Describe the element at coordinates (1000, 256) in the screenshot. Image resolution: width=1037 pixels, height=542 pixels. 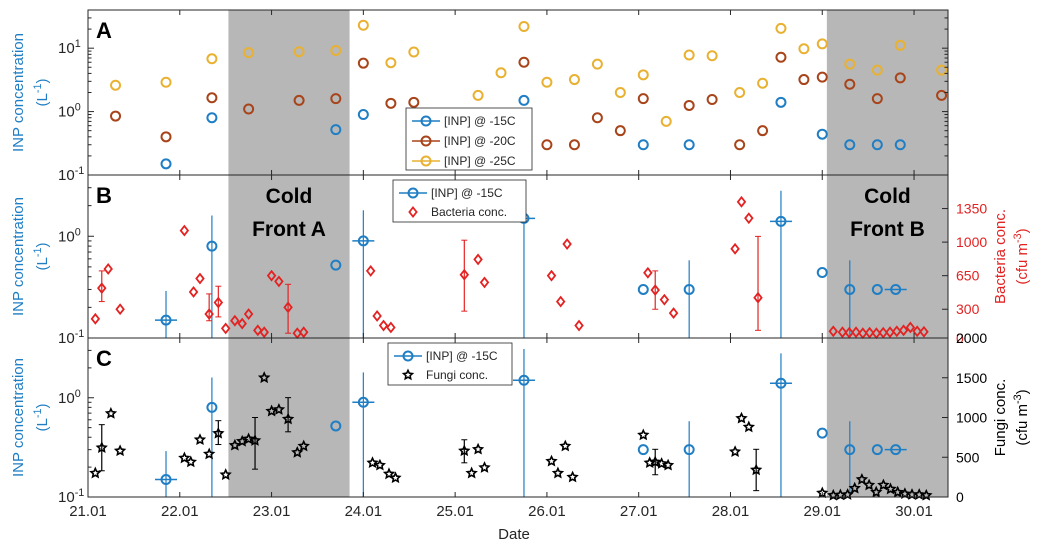
I see `right-axis-label: Bacteria conc.` at that location.